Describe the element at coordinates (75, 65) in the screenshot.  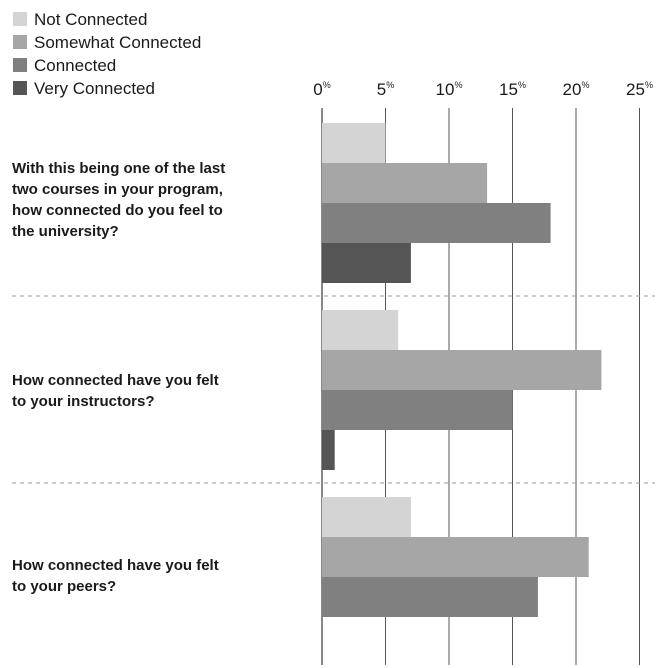
I see `legend-label-2: Connected` at that location.